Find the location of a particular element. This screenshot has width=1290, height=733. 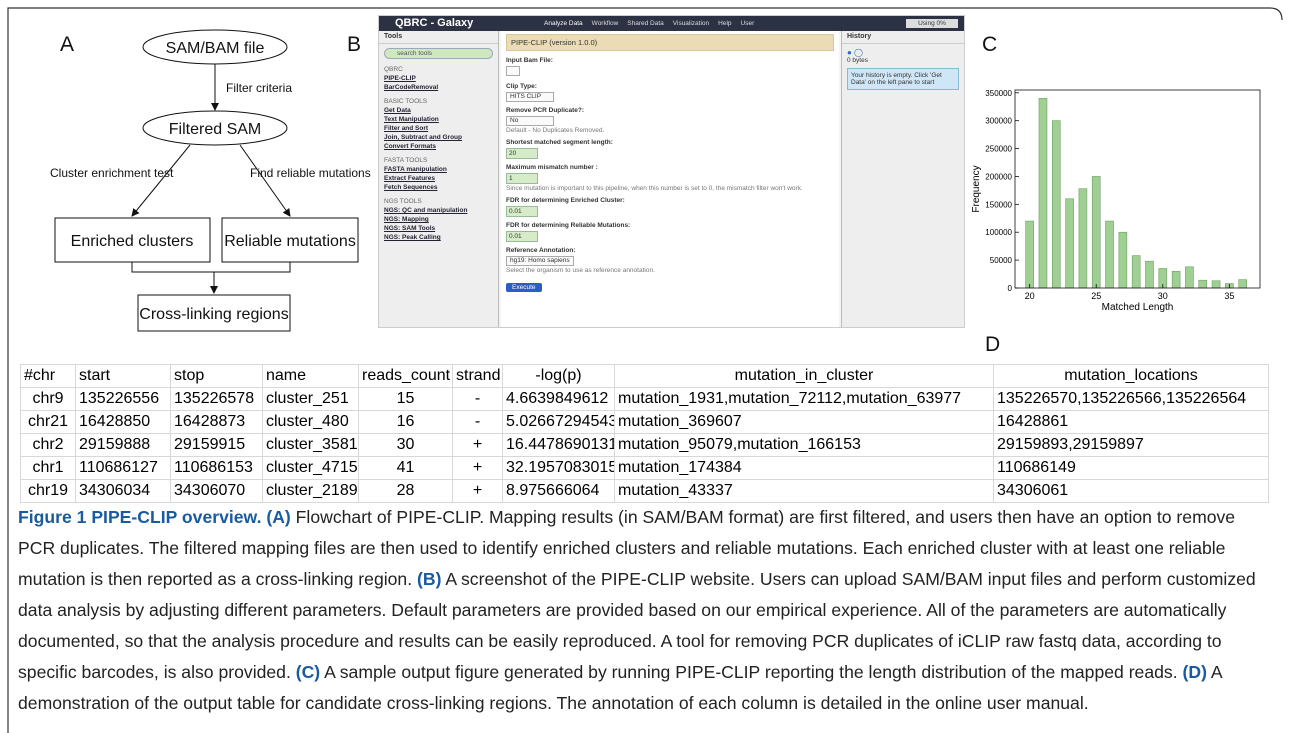

tool-link: Get Data is located at coordinates (397, 110).